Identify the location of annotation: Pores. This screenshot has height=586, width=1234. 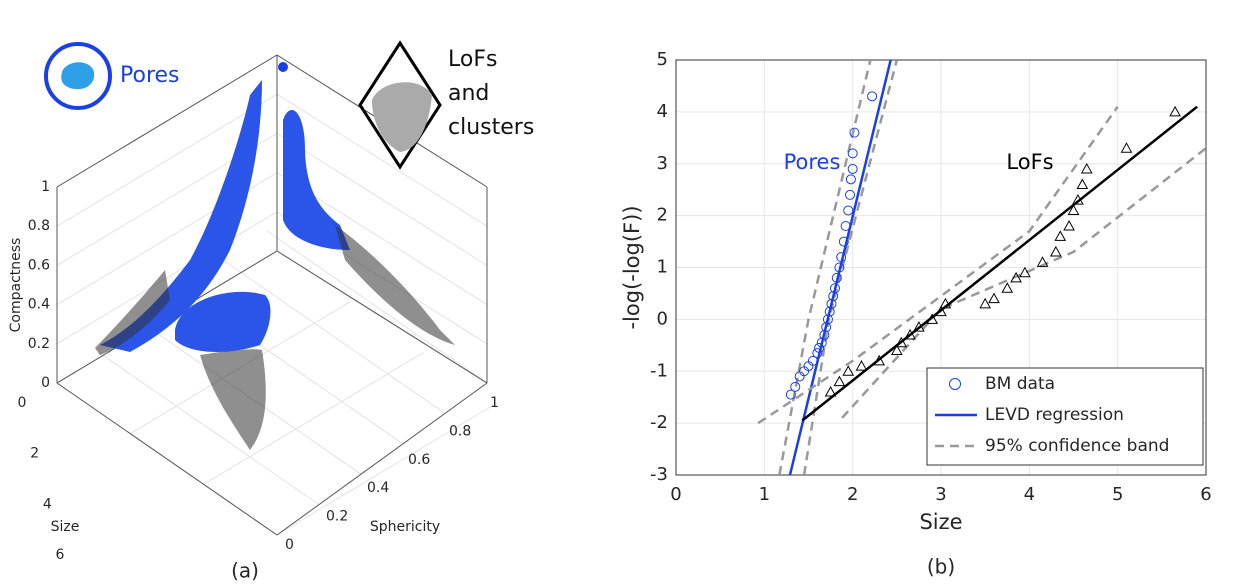
(150, 75).